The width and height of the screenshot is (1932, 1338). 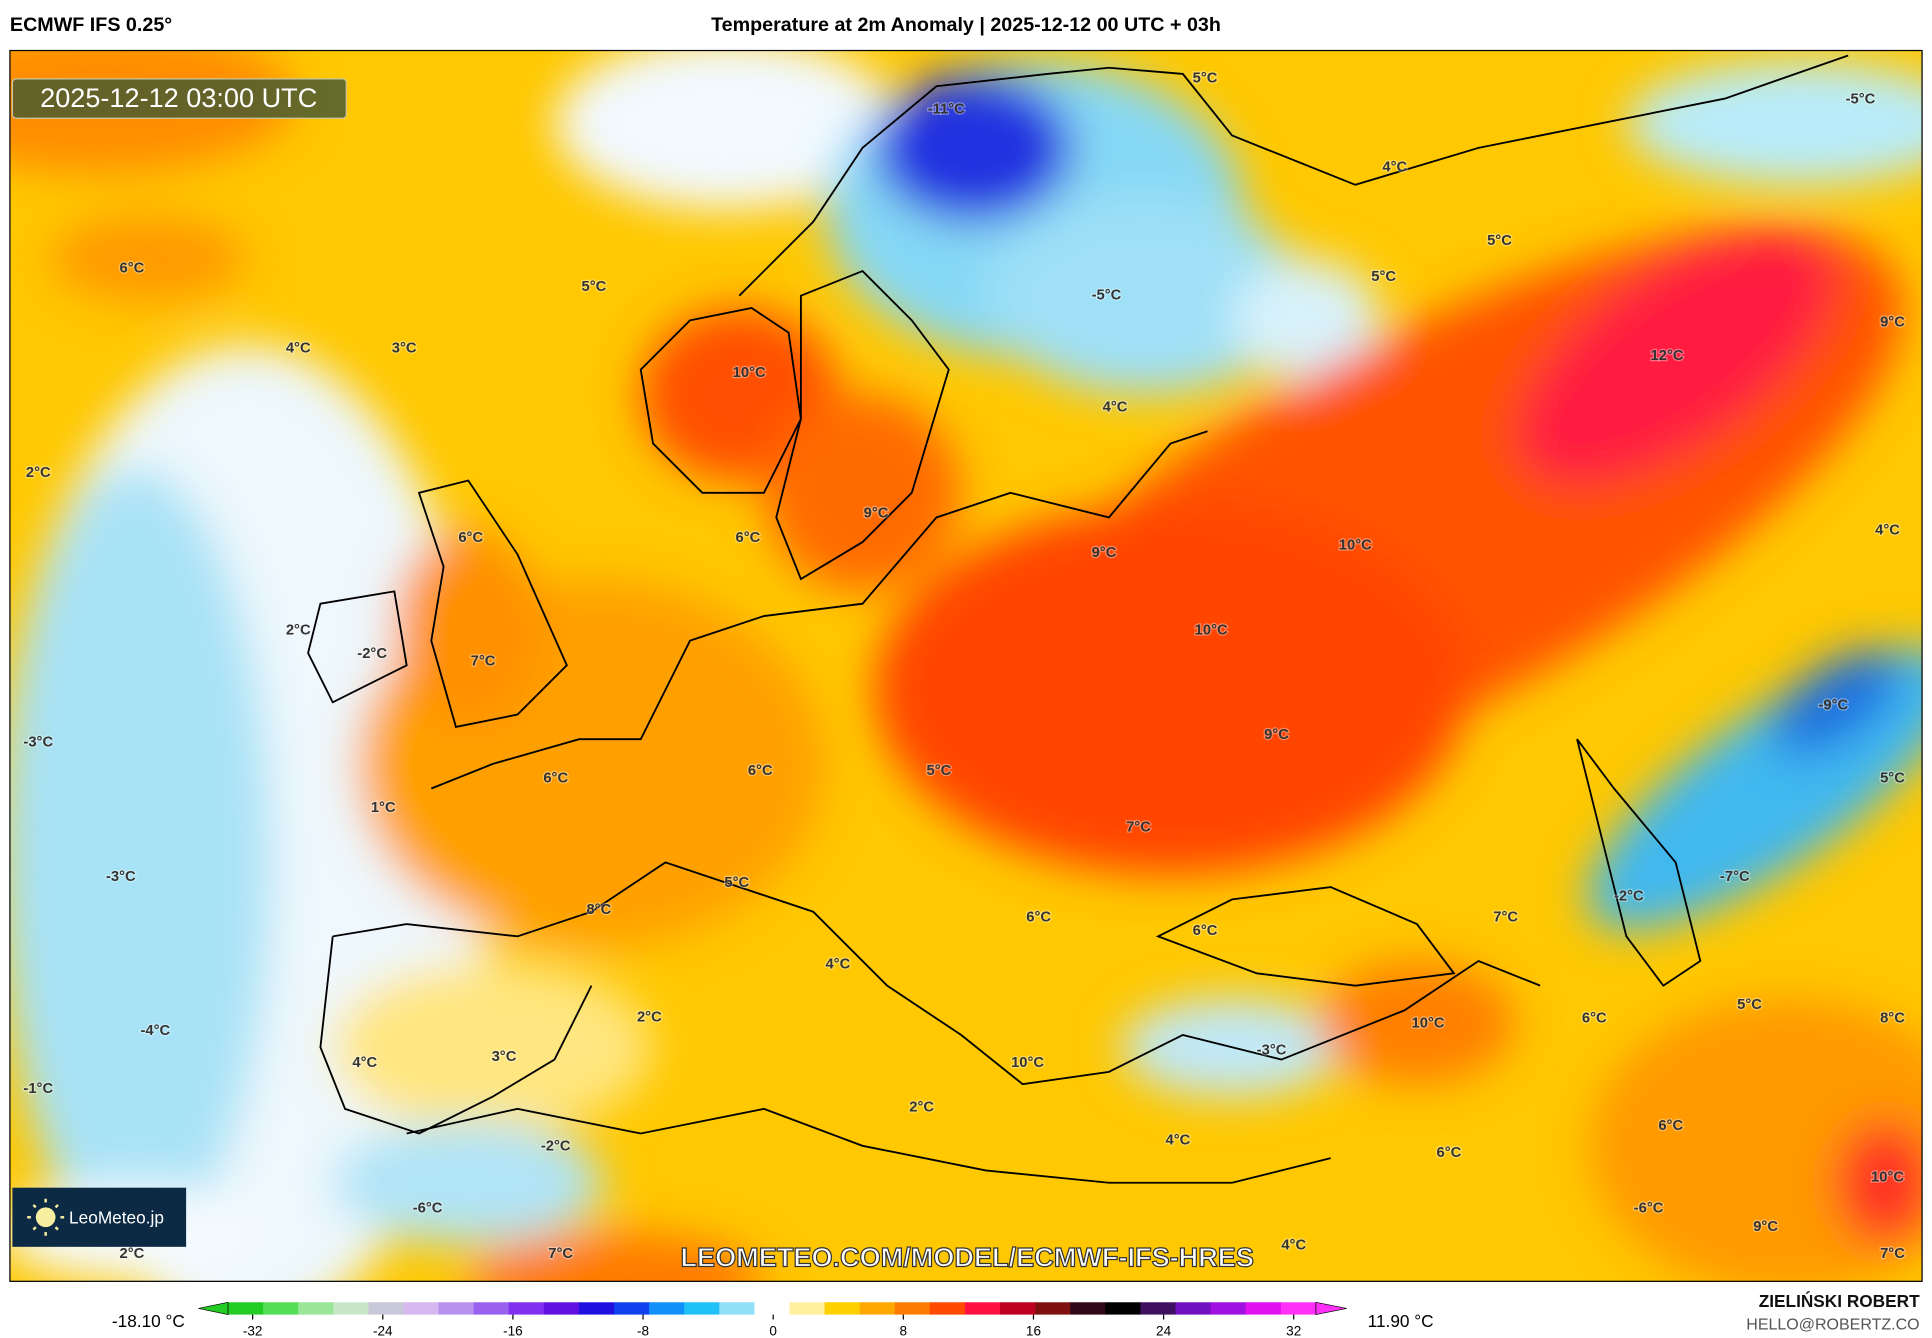 What do you see at coordinates (1892, 1019) in the screenshot?
I see `temperature-label: 8°C` at bounding box center [1892, 1019].